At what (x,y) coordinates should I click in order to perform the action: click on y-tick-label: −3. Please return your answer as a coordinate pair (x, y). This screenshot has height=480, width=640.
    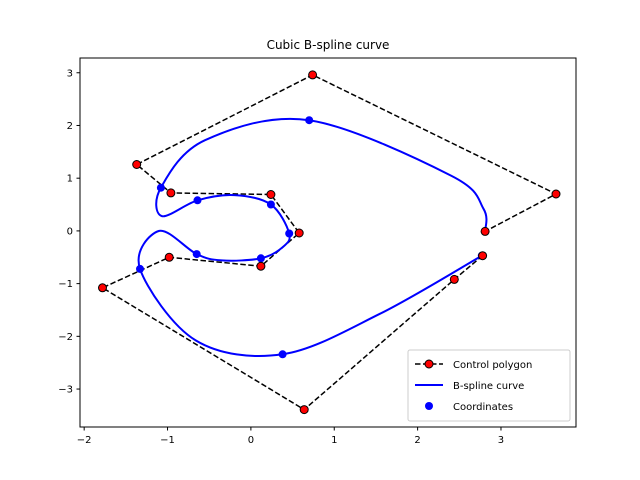
    Looking at the image, I should click on (65, 390).